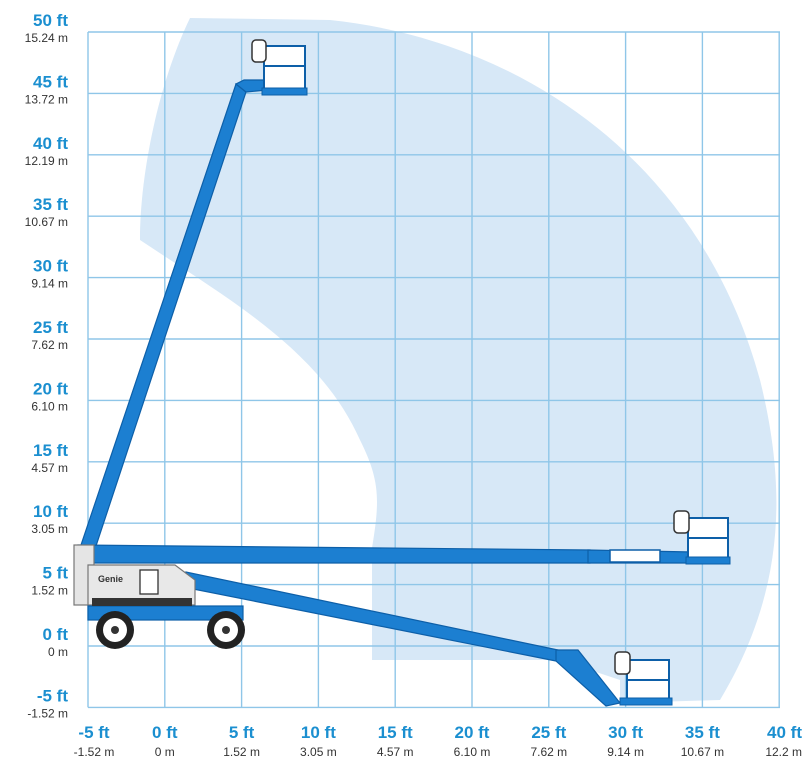  Describe the element at coordinates (279, 67) in the screenshot. I see `basket-max-height` at that location.